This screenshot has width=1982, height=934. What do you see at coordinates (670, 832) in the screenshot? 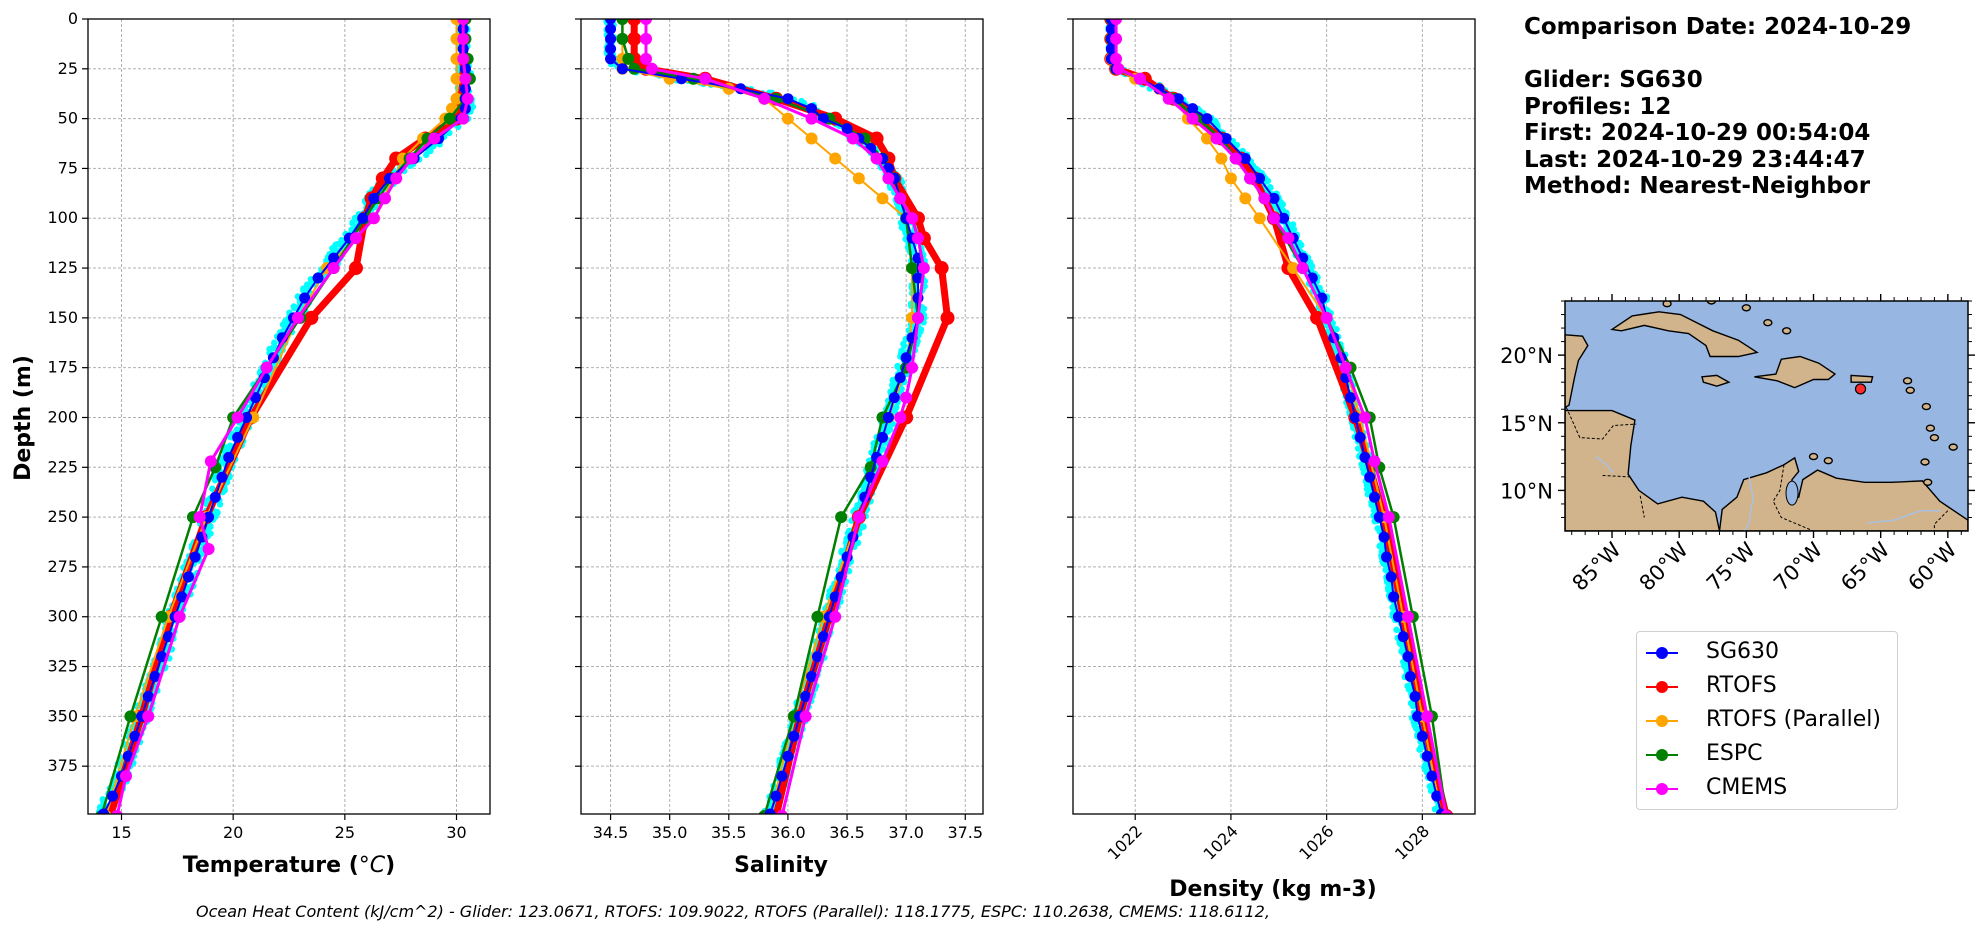
I see `x-tick-label: 35.0` at bounding box center [670, 832].